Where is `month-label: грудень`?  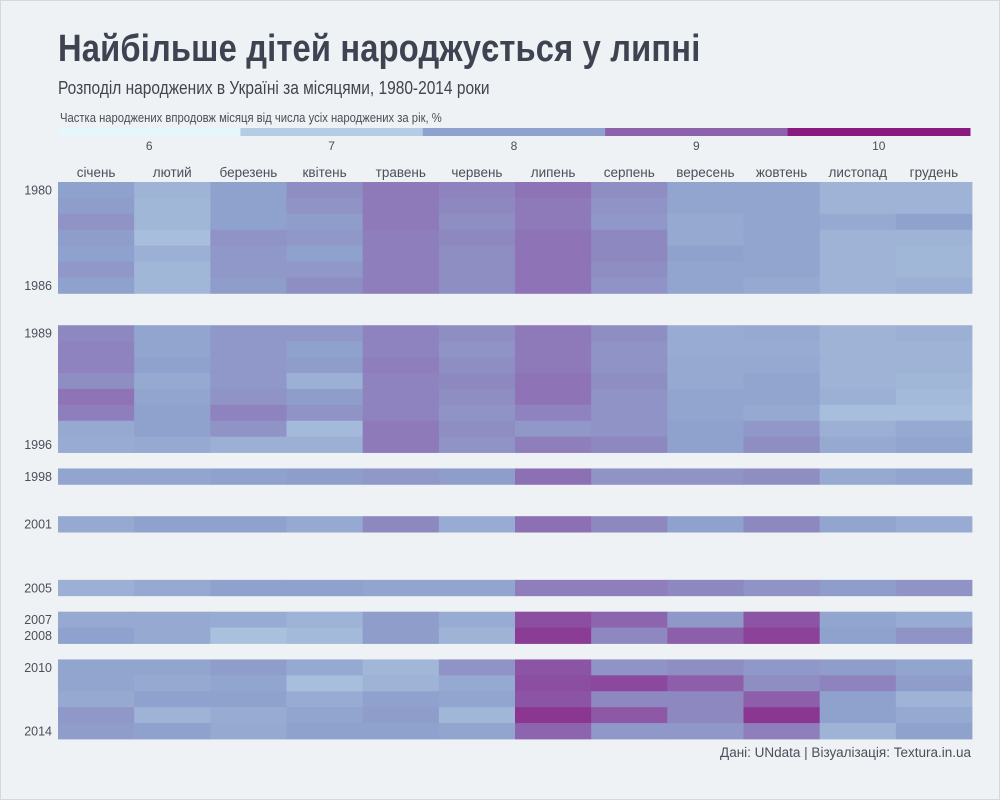 month-label: грудень is located at coordinates (934, 172).